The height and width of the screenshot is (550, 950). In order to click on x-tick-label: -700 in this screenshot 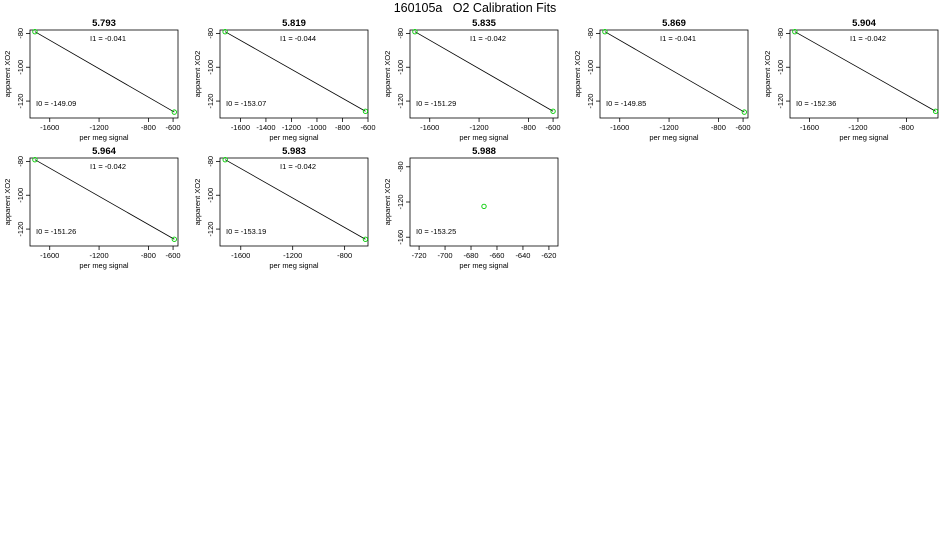, I will do `click(445, 255)`.